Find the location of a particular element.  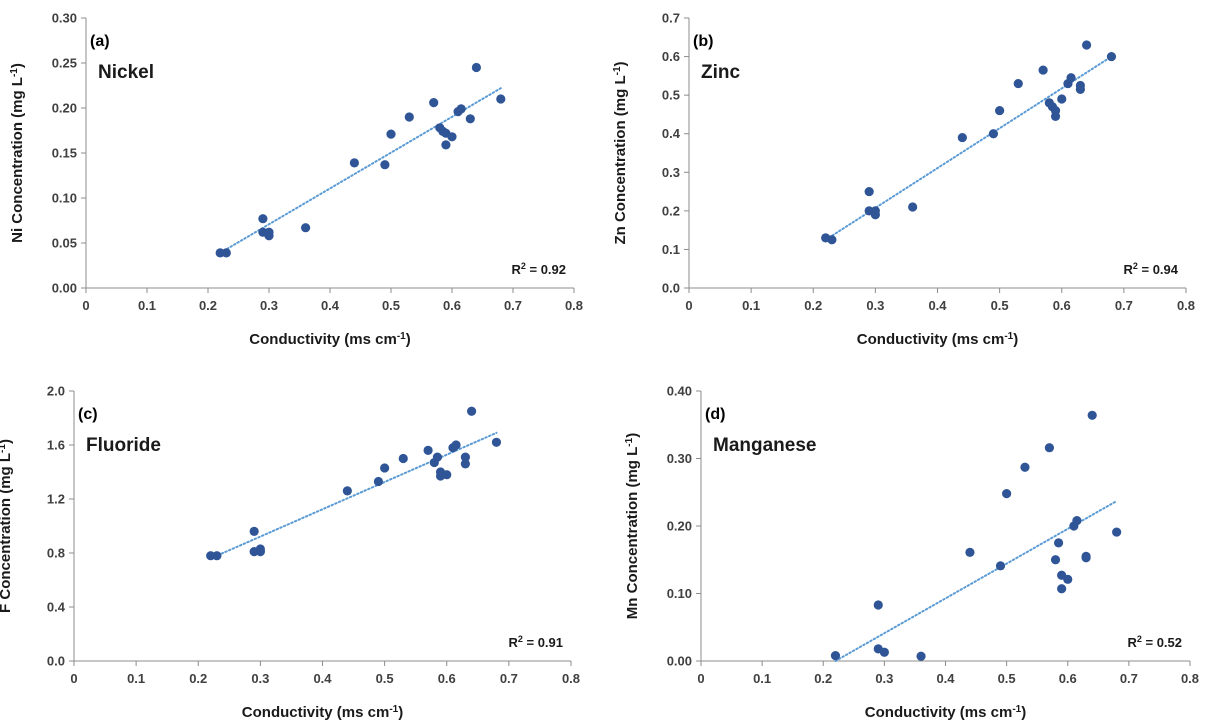

y-axis-title: Ni Concentration (mg L-1) is located at coordinates (18, 153).